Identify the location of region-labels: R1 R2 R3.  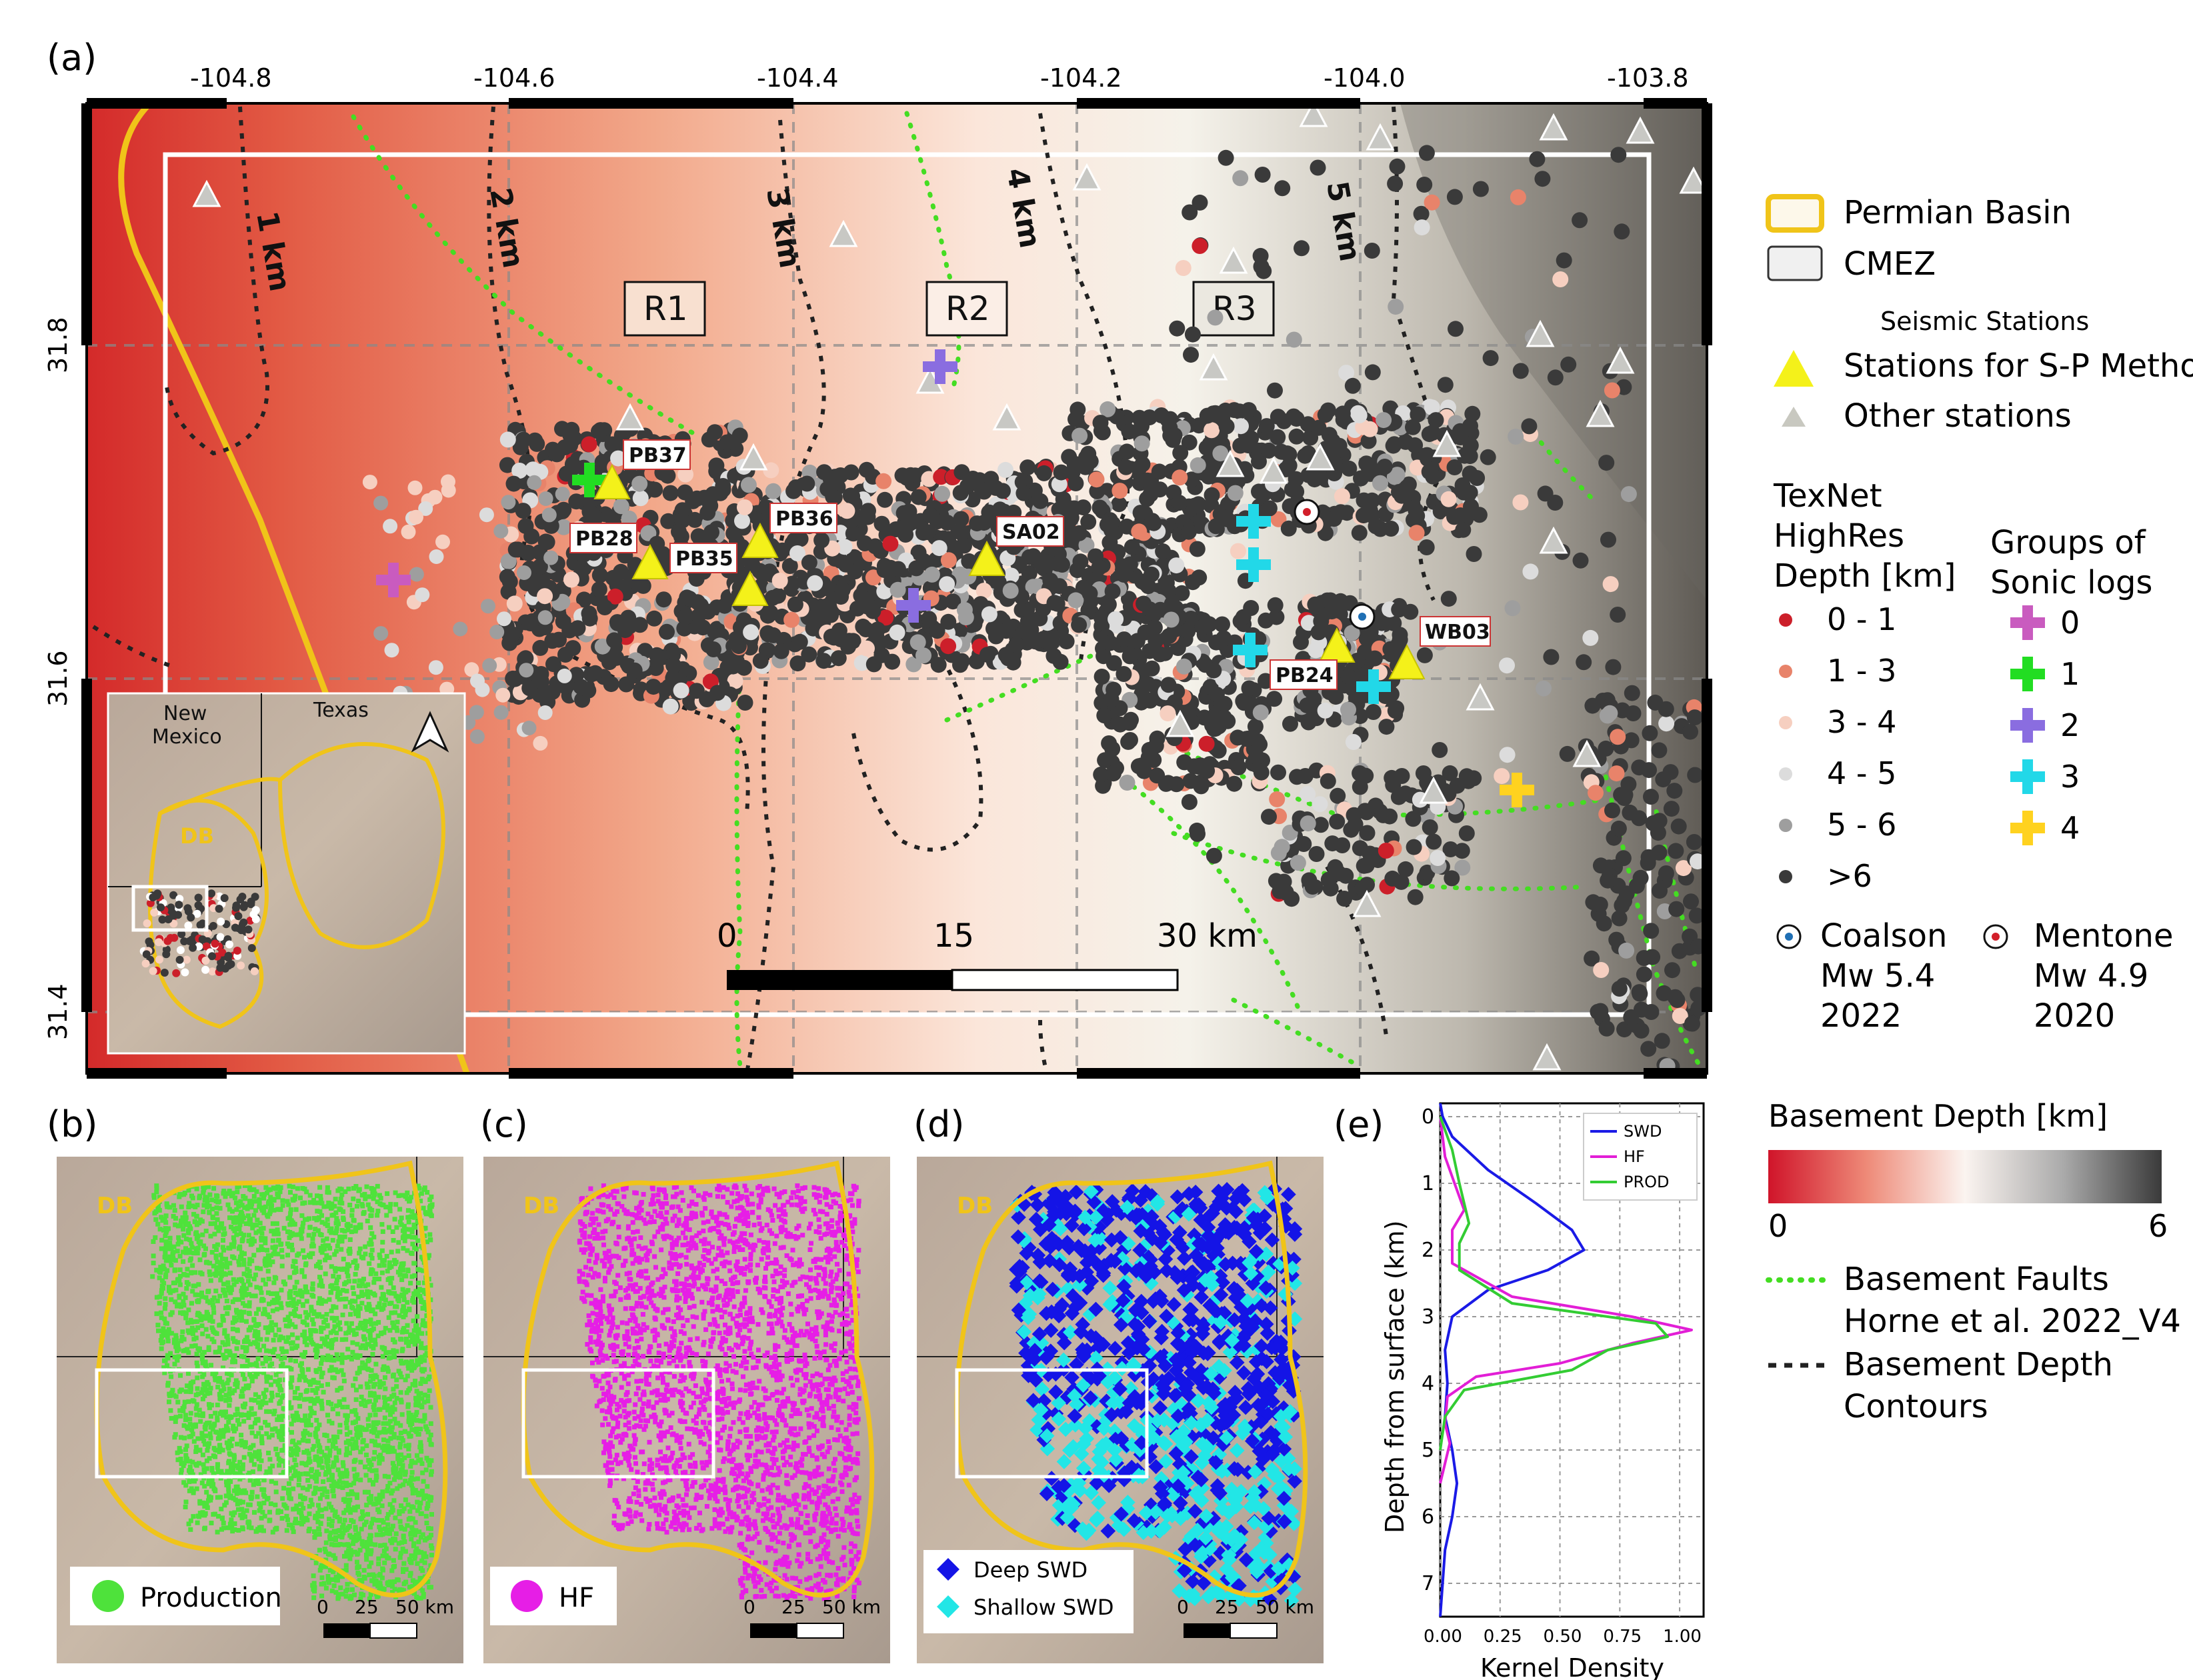
(949, 309).